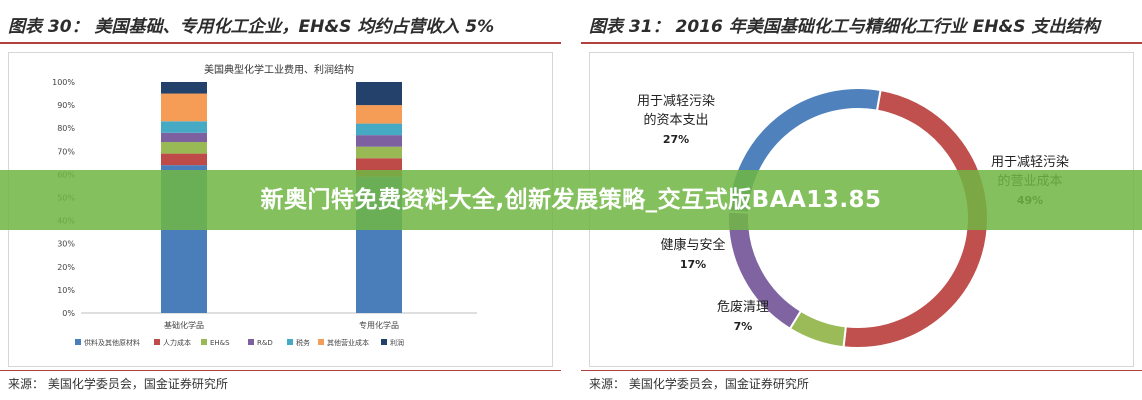 The image size is (1142, 400). What do you see at coordinates (348, 342) in the screenshot?
I see `legend-label: 其他营业成本` at bounding box center [348, 342].